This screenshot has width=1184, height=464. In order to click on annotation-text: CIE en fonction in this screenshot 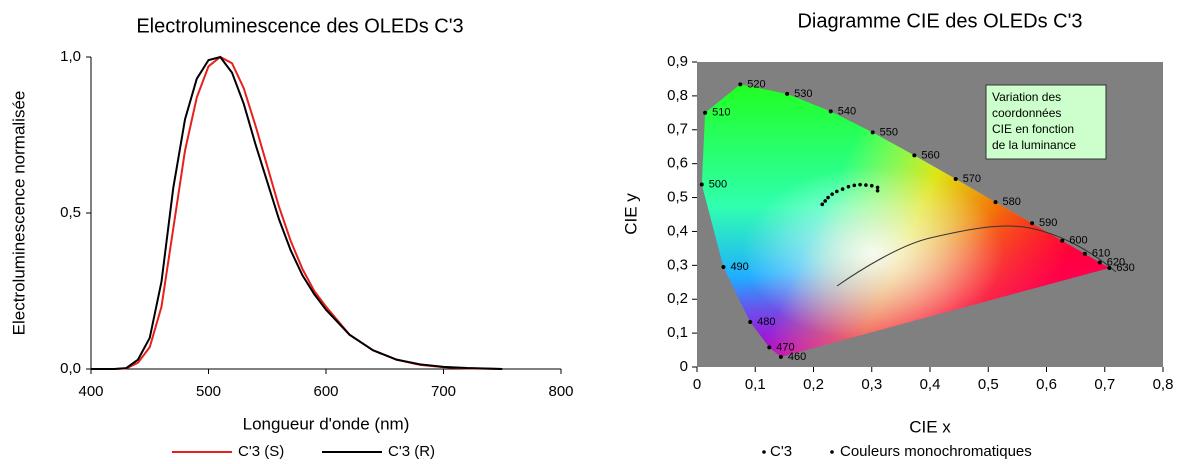, I will do `click(1033, 129)`.